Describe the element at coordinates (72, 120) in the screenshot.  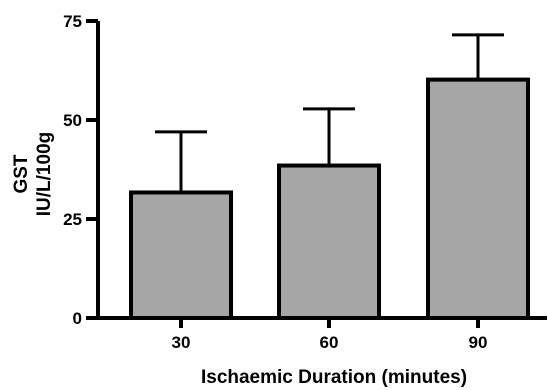
I see `y-tick-label: 50` at that location.